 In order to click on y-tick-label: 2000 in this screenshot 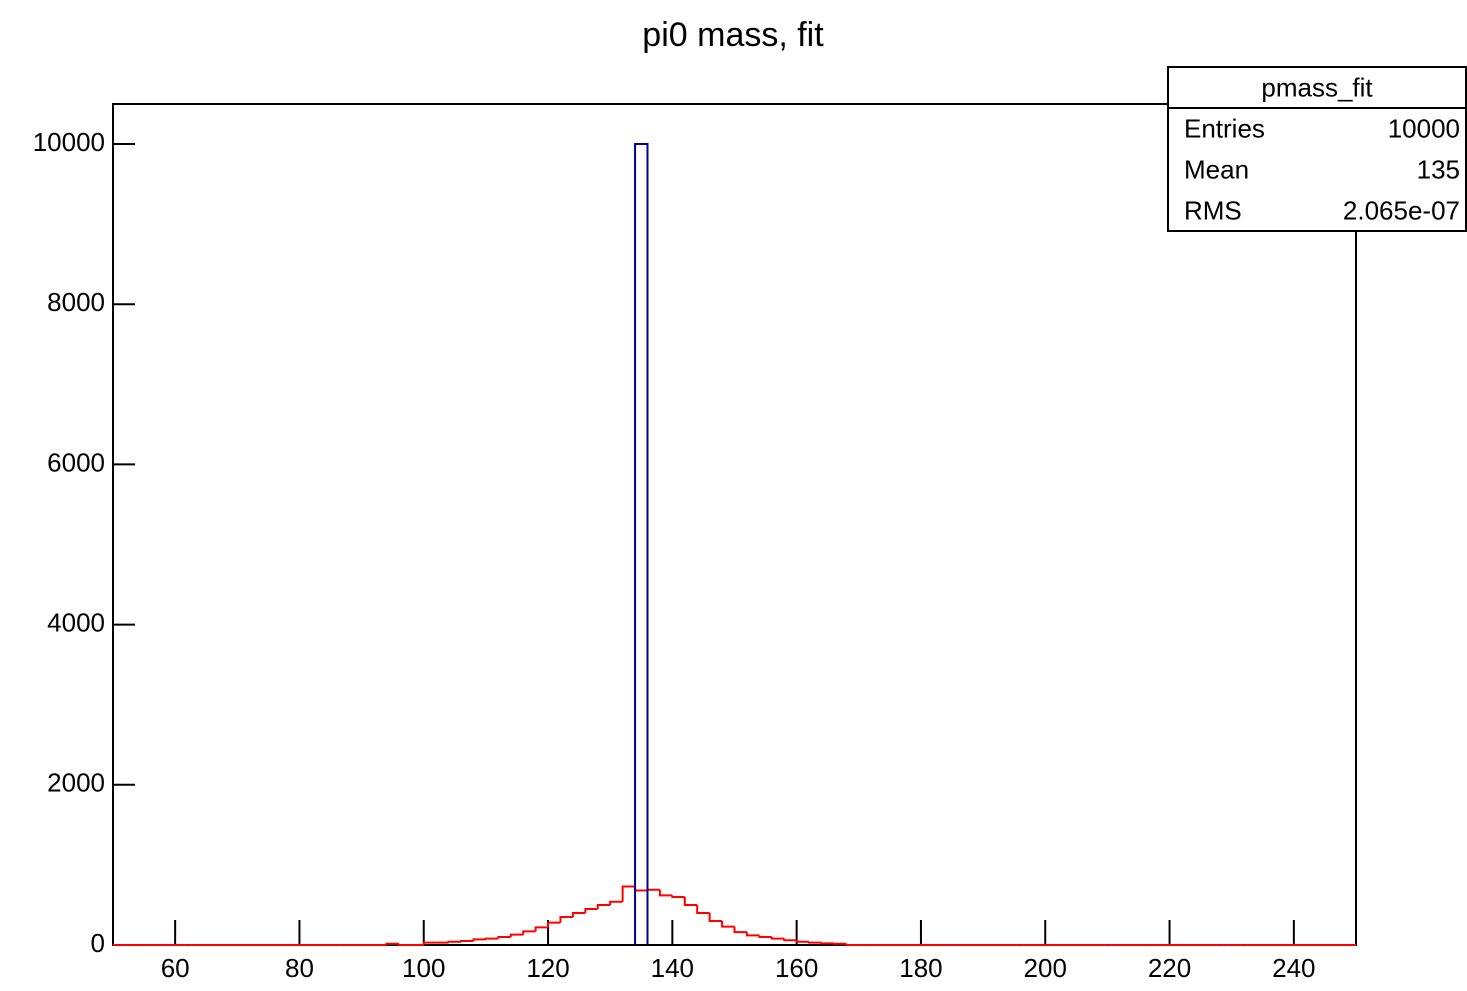, I will do `click(76, 783)`.